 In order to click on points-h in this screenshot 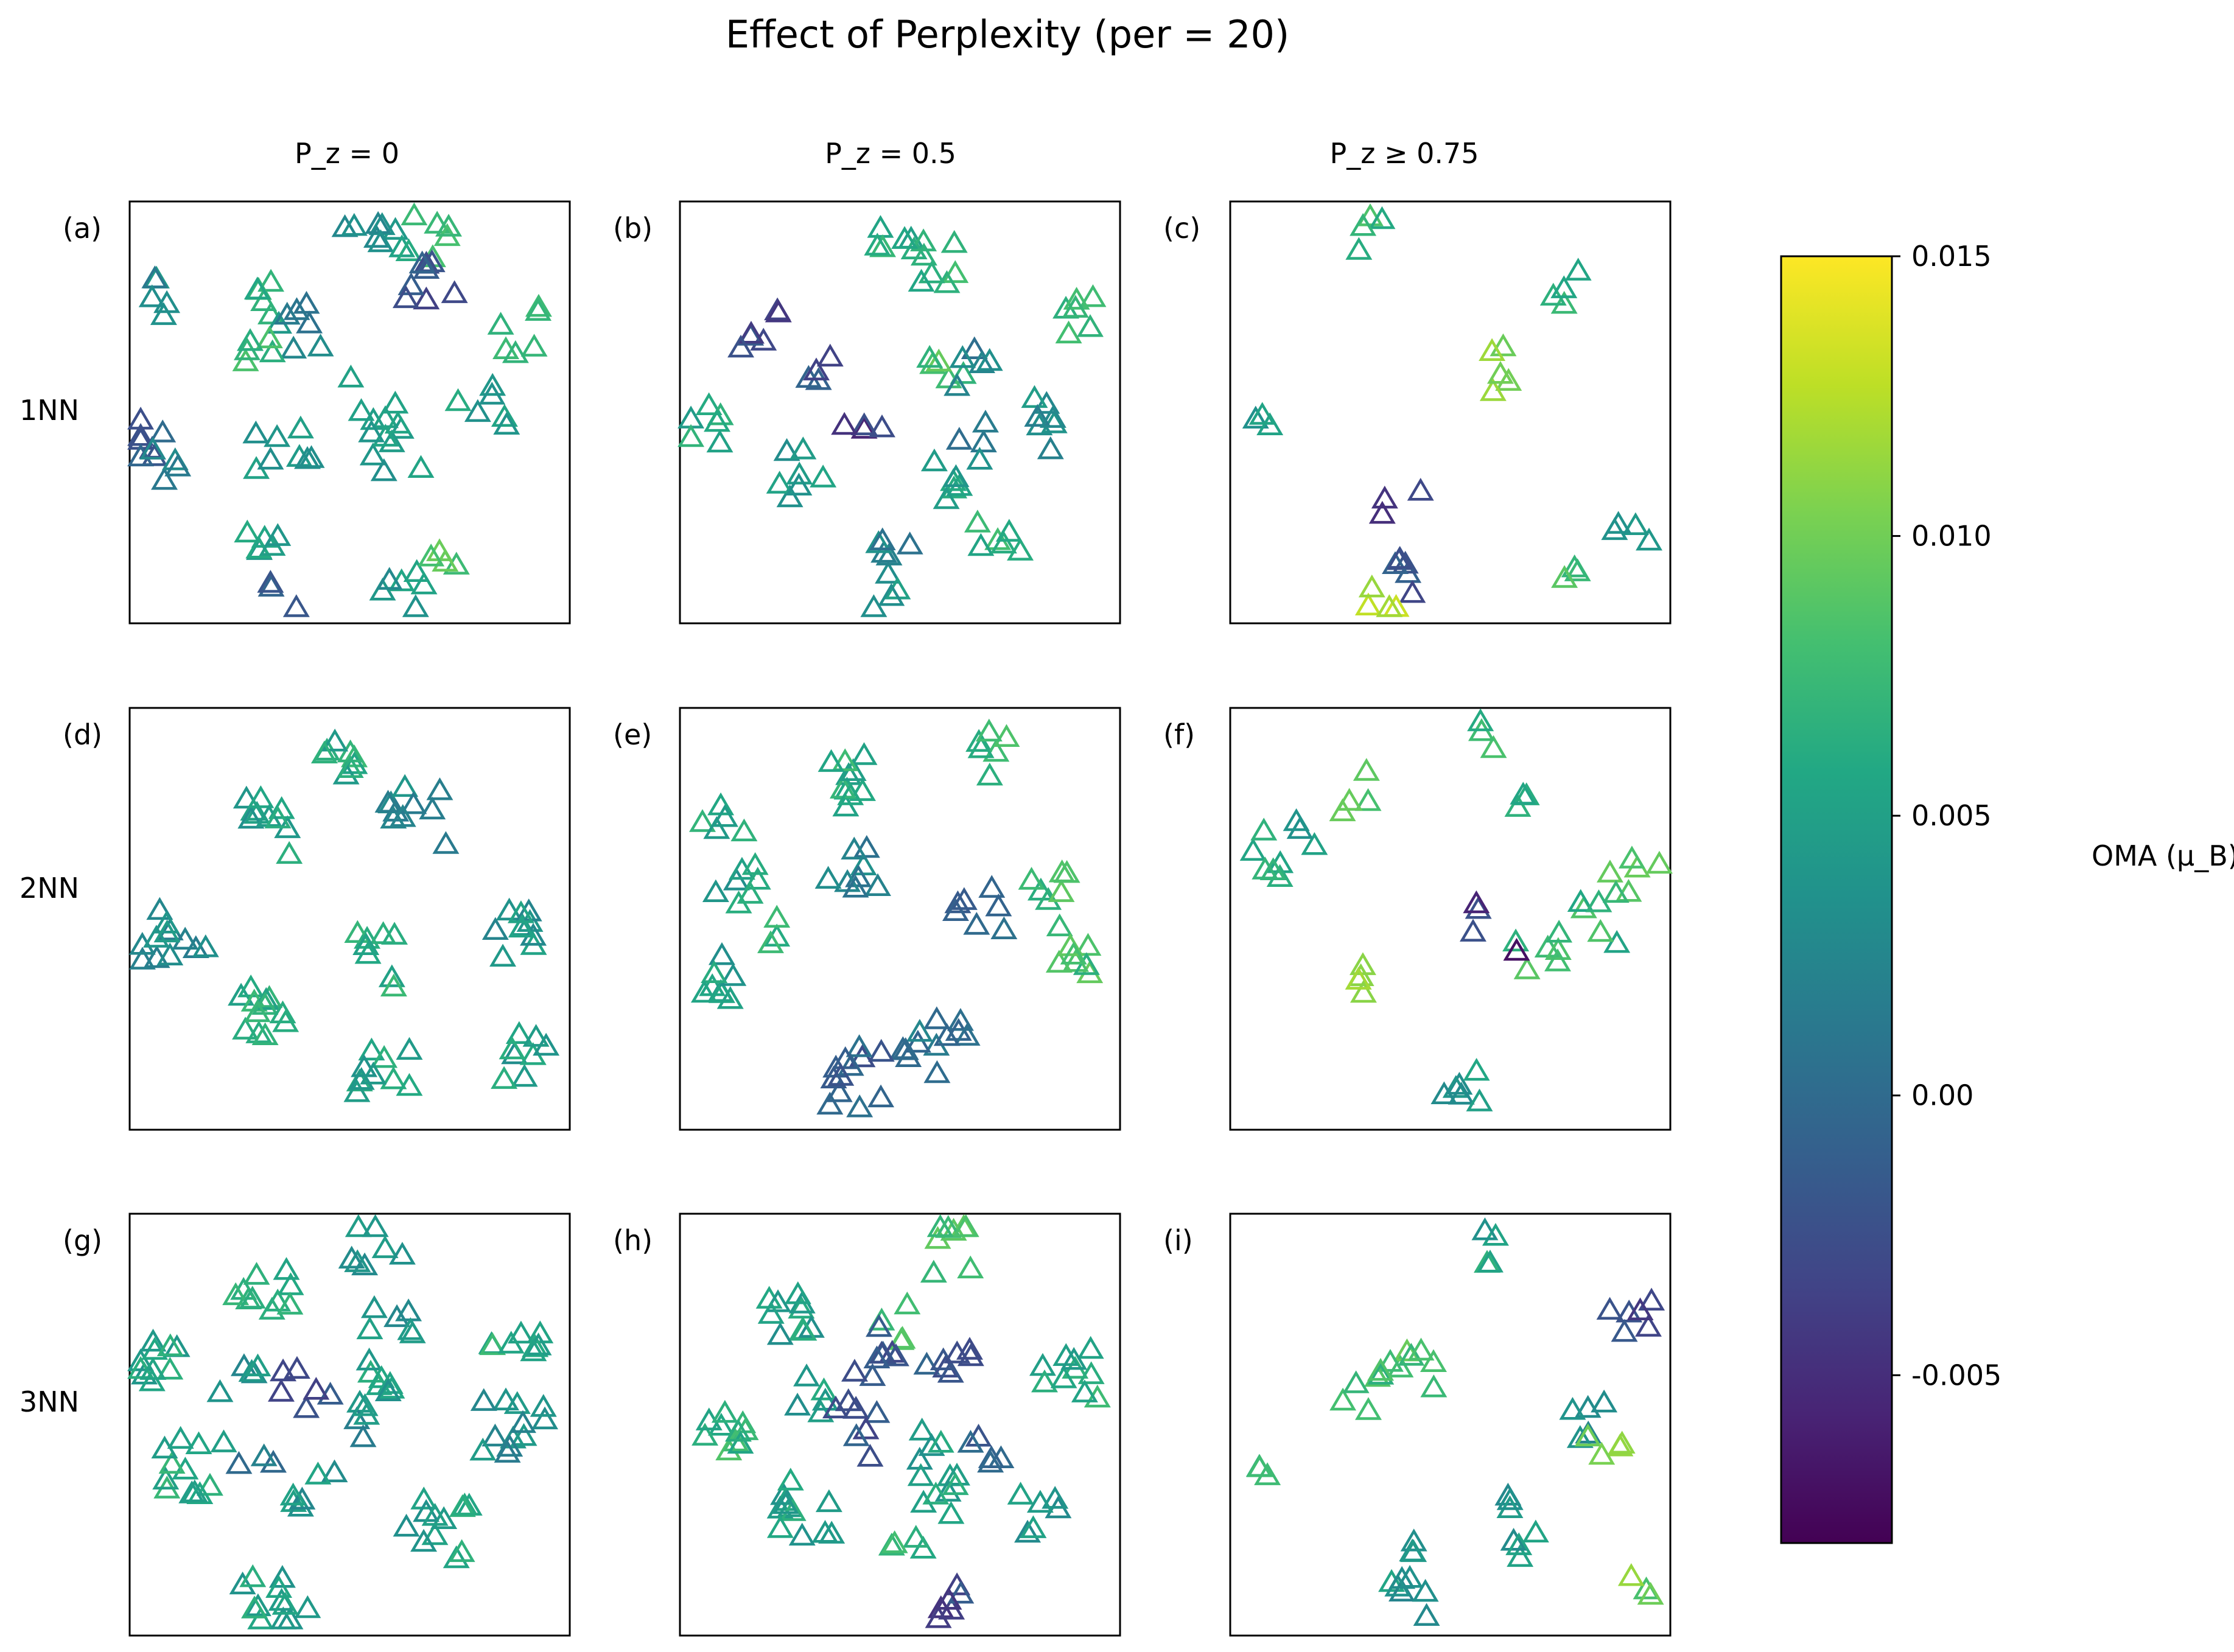, I will do `click(901, 1421)`.